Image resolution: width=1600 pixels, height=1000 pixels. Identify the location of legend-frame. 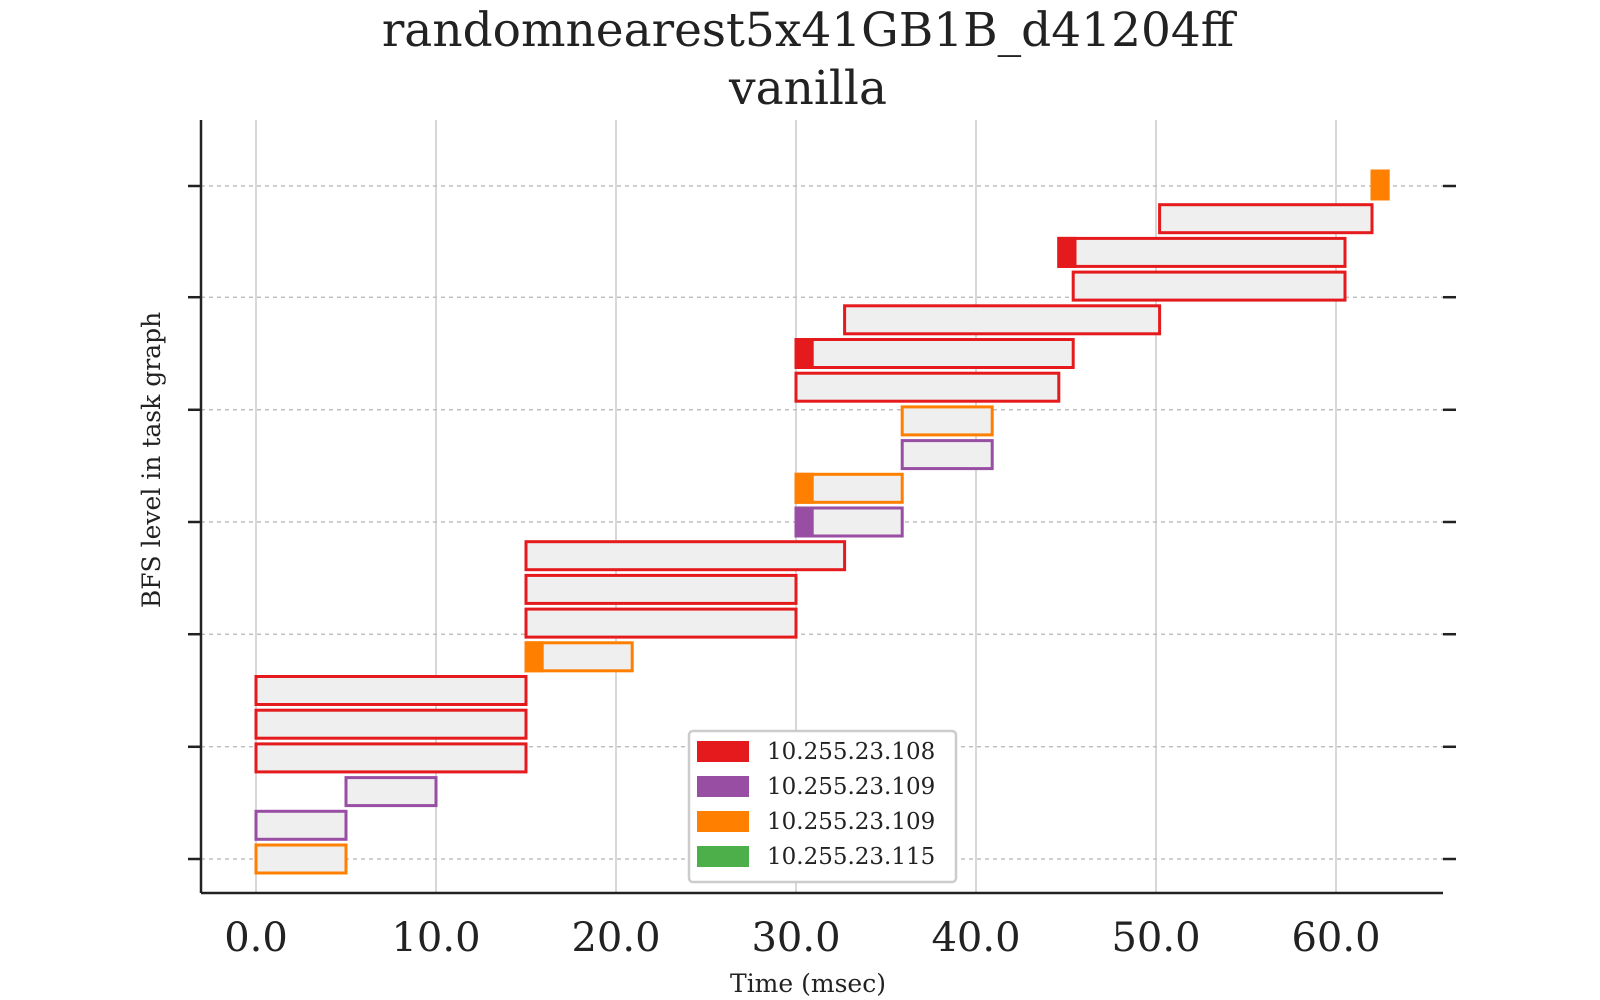
(822, 806).